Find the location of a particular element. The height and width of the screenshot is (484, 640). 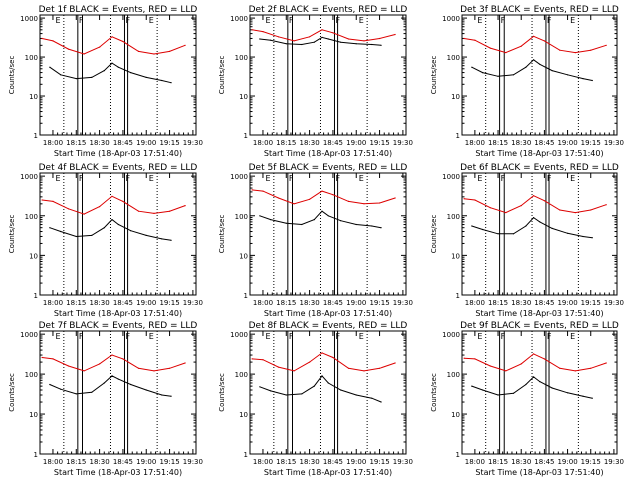

x-tick-label: 18:00 is located at coordinates (53, 143).